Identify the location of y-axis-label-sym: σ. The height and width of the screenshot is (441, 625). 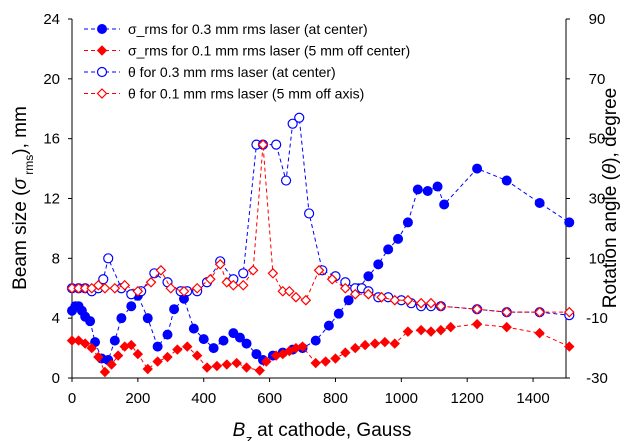
(20, 183).